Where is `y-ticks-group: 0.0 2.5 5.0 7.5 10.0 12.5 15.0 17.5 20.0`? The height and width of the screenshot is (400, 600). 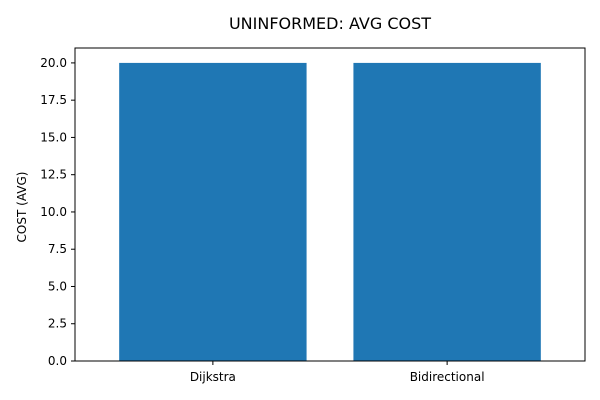
y-ticks-group: 0.0 2.5 5.0 7.5 10.0 12.5 15.0 17.5 20.0 is located at coordinates (57, 212).